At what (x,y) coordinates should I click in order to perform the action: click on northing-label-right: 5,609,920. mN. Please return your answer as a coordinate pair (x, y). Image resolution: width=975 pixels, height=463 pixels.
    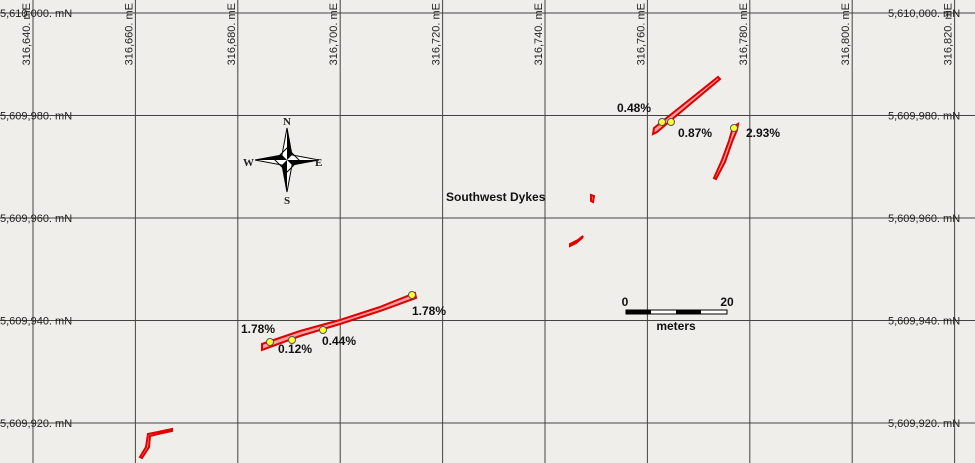
    Looking at the image, I should click on (924, 424).